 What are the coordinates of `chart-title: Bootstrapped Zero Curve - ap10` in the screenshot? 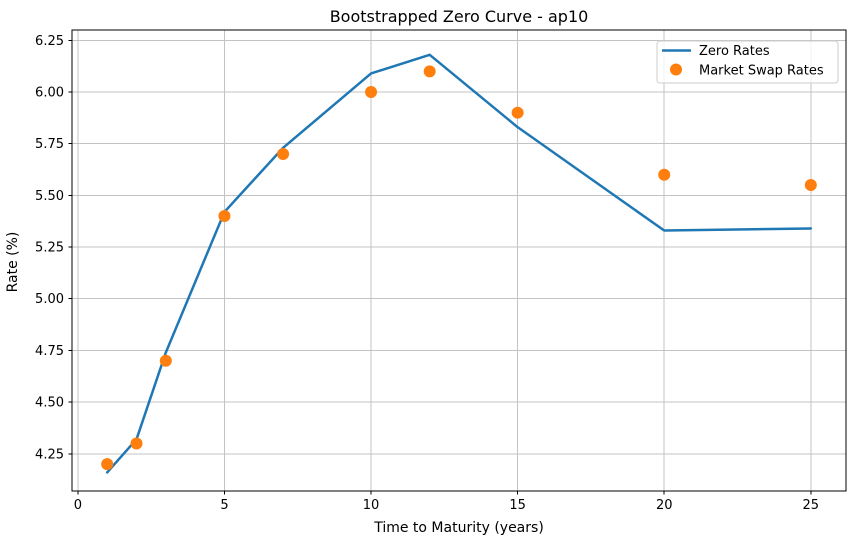 It's located at (459, 16).